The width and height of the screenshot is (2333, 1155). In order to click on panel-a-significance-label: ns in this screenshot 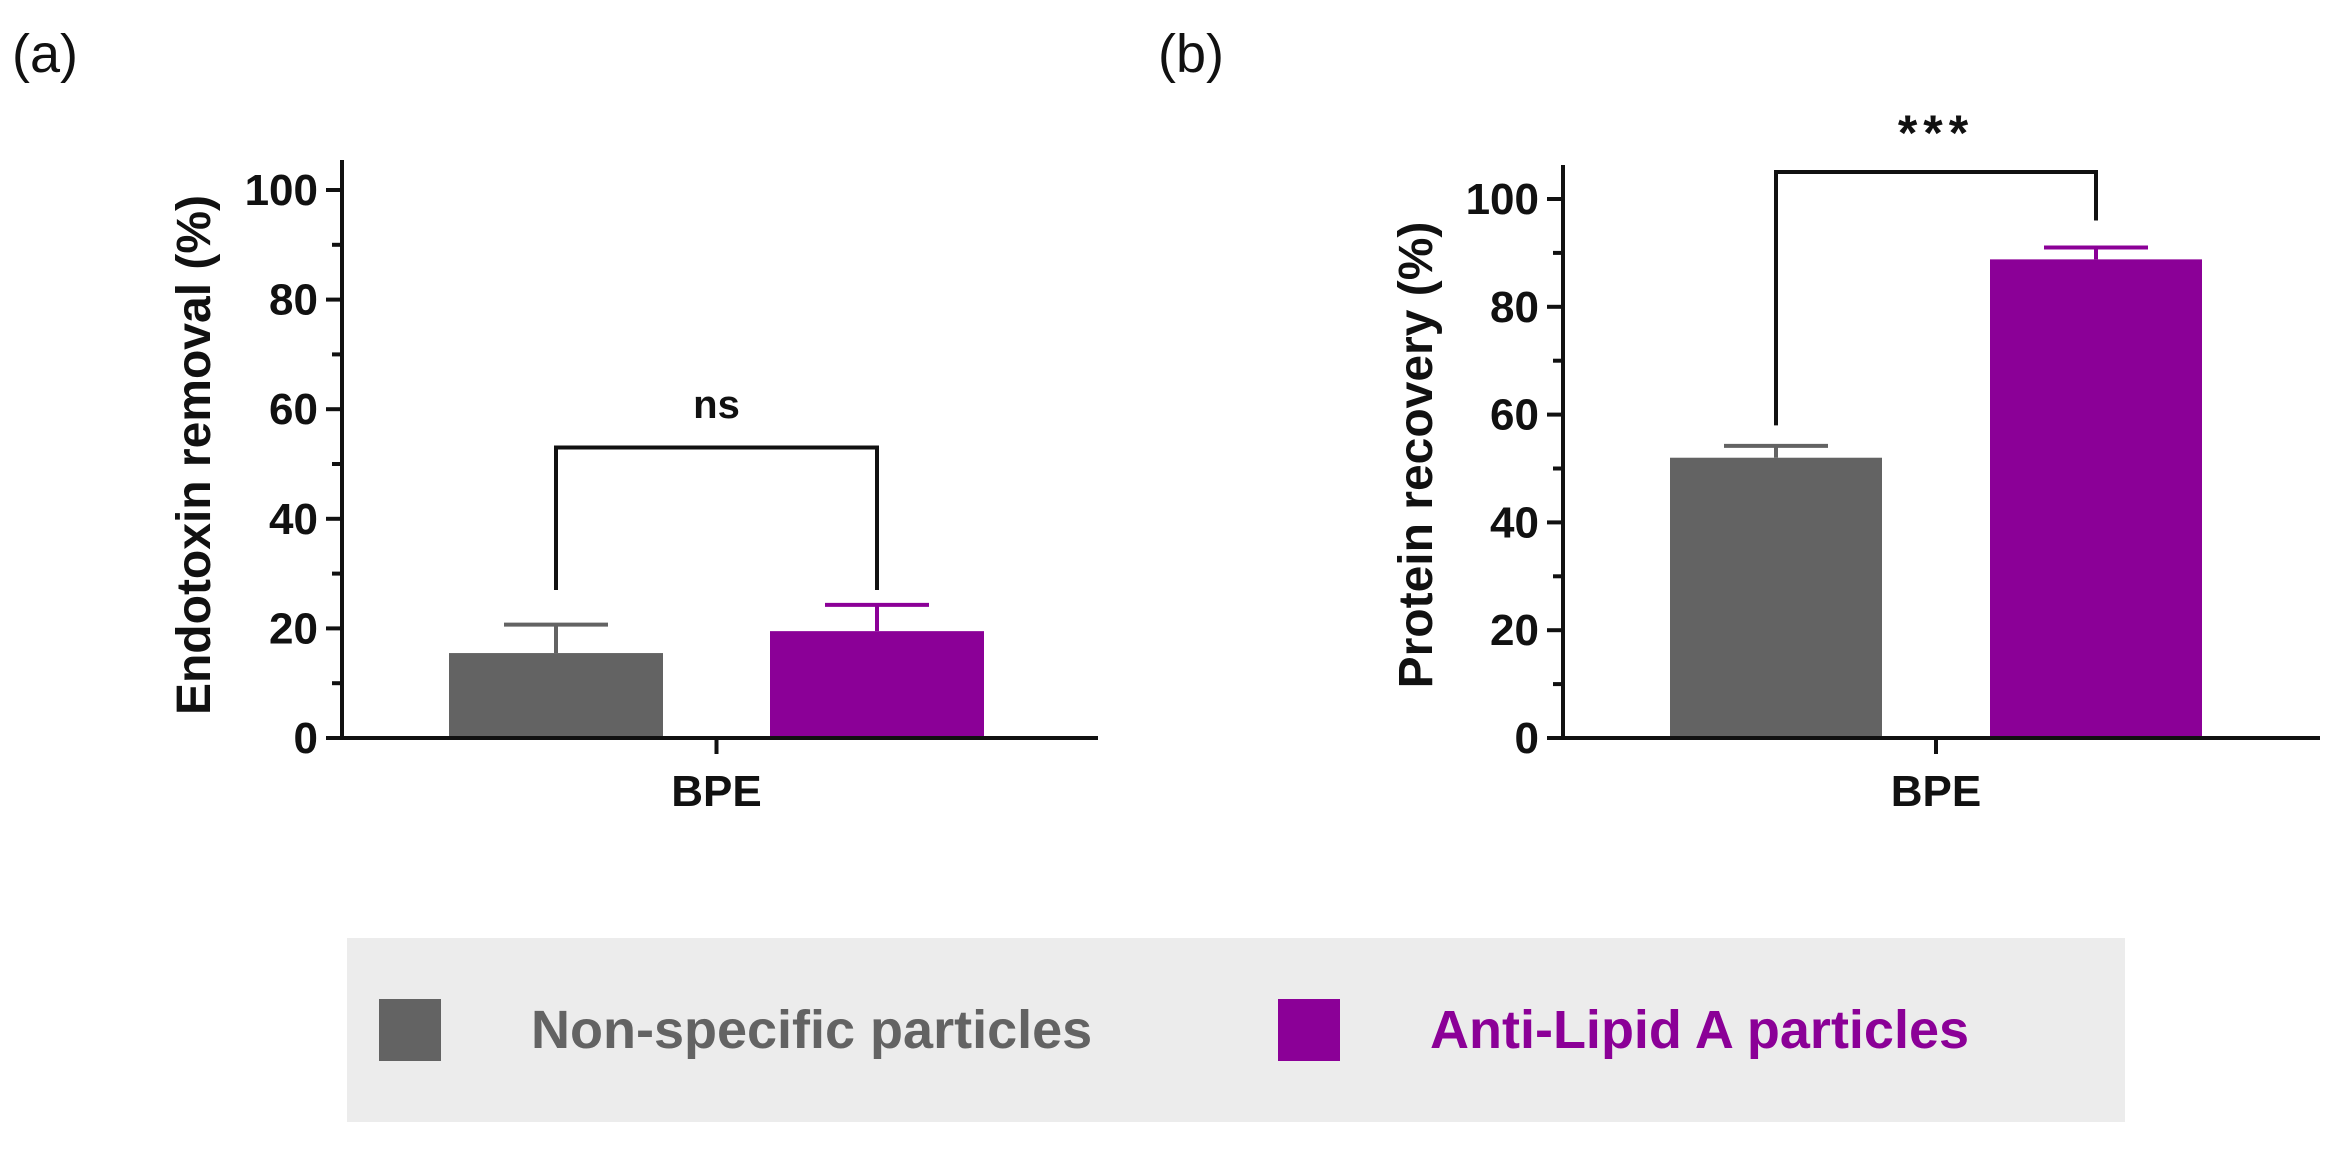, I will do `click(716, 405)`.